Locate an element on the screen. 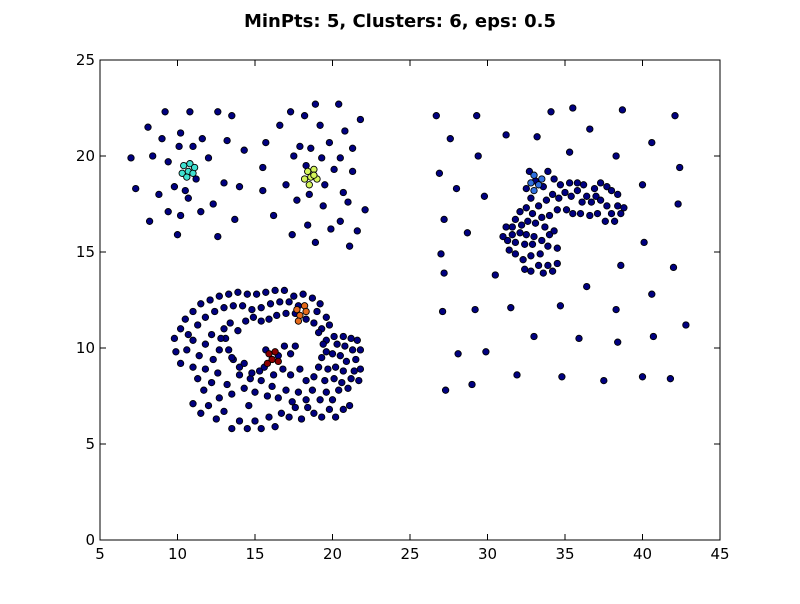 This screenshot has width=800, height=604. x-tick-label: 20 is located at coordinates (332, 554).